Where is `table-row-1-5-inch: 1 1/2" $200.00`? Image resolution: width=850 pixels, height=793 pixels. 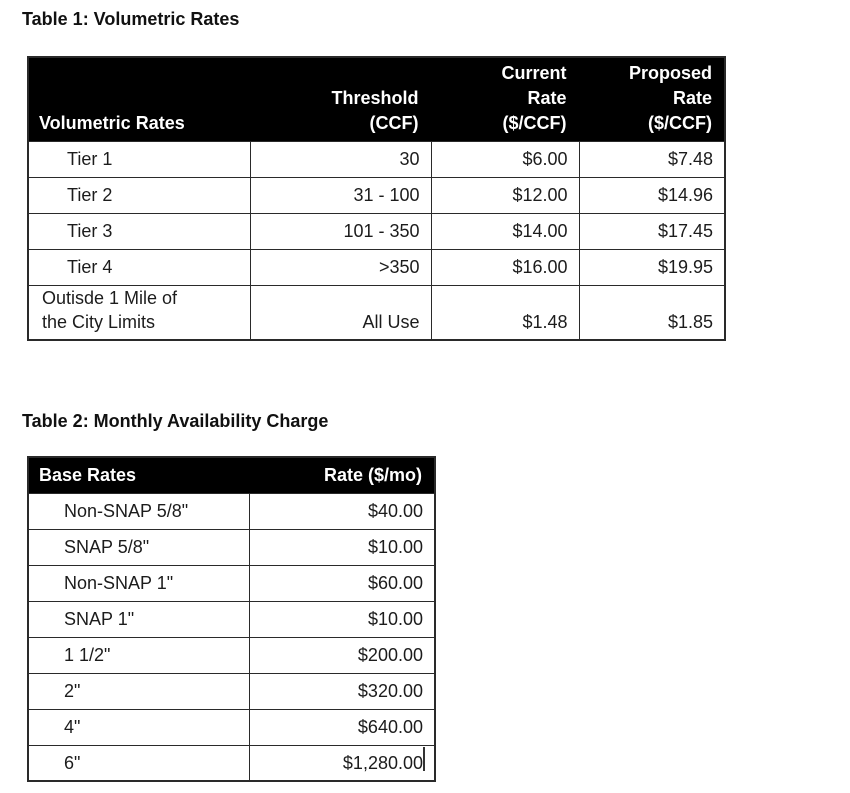
table-row-1-5-inch: 1 1/2" $200.00 is located at coordinates (231, 655).